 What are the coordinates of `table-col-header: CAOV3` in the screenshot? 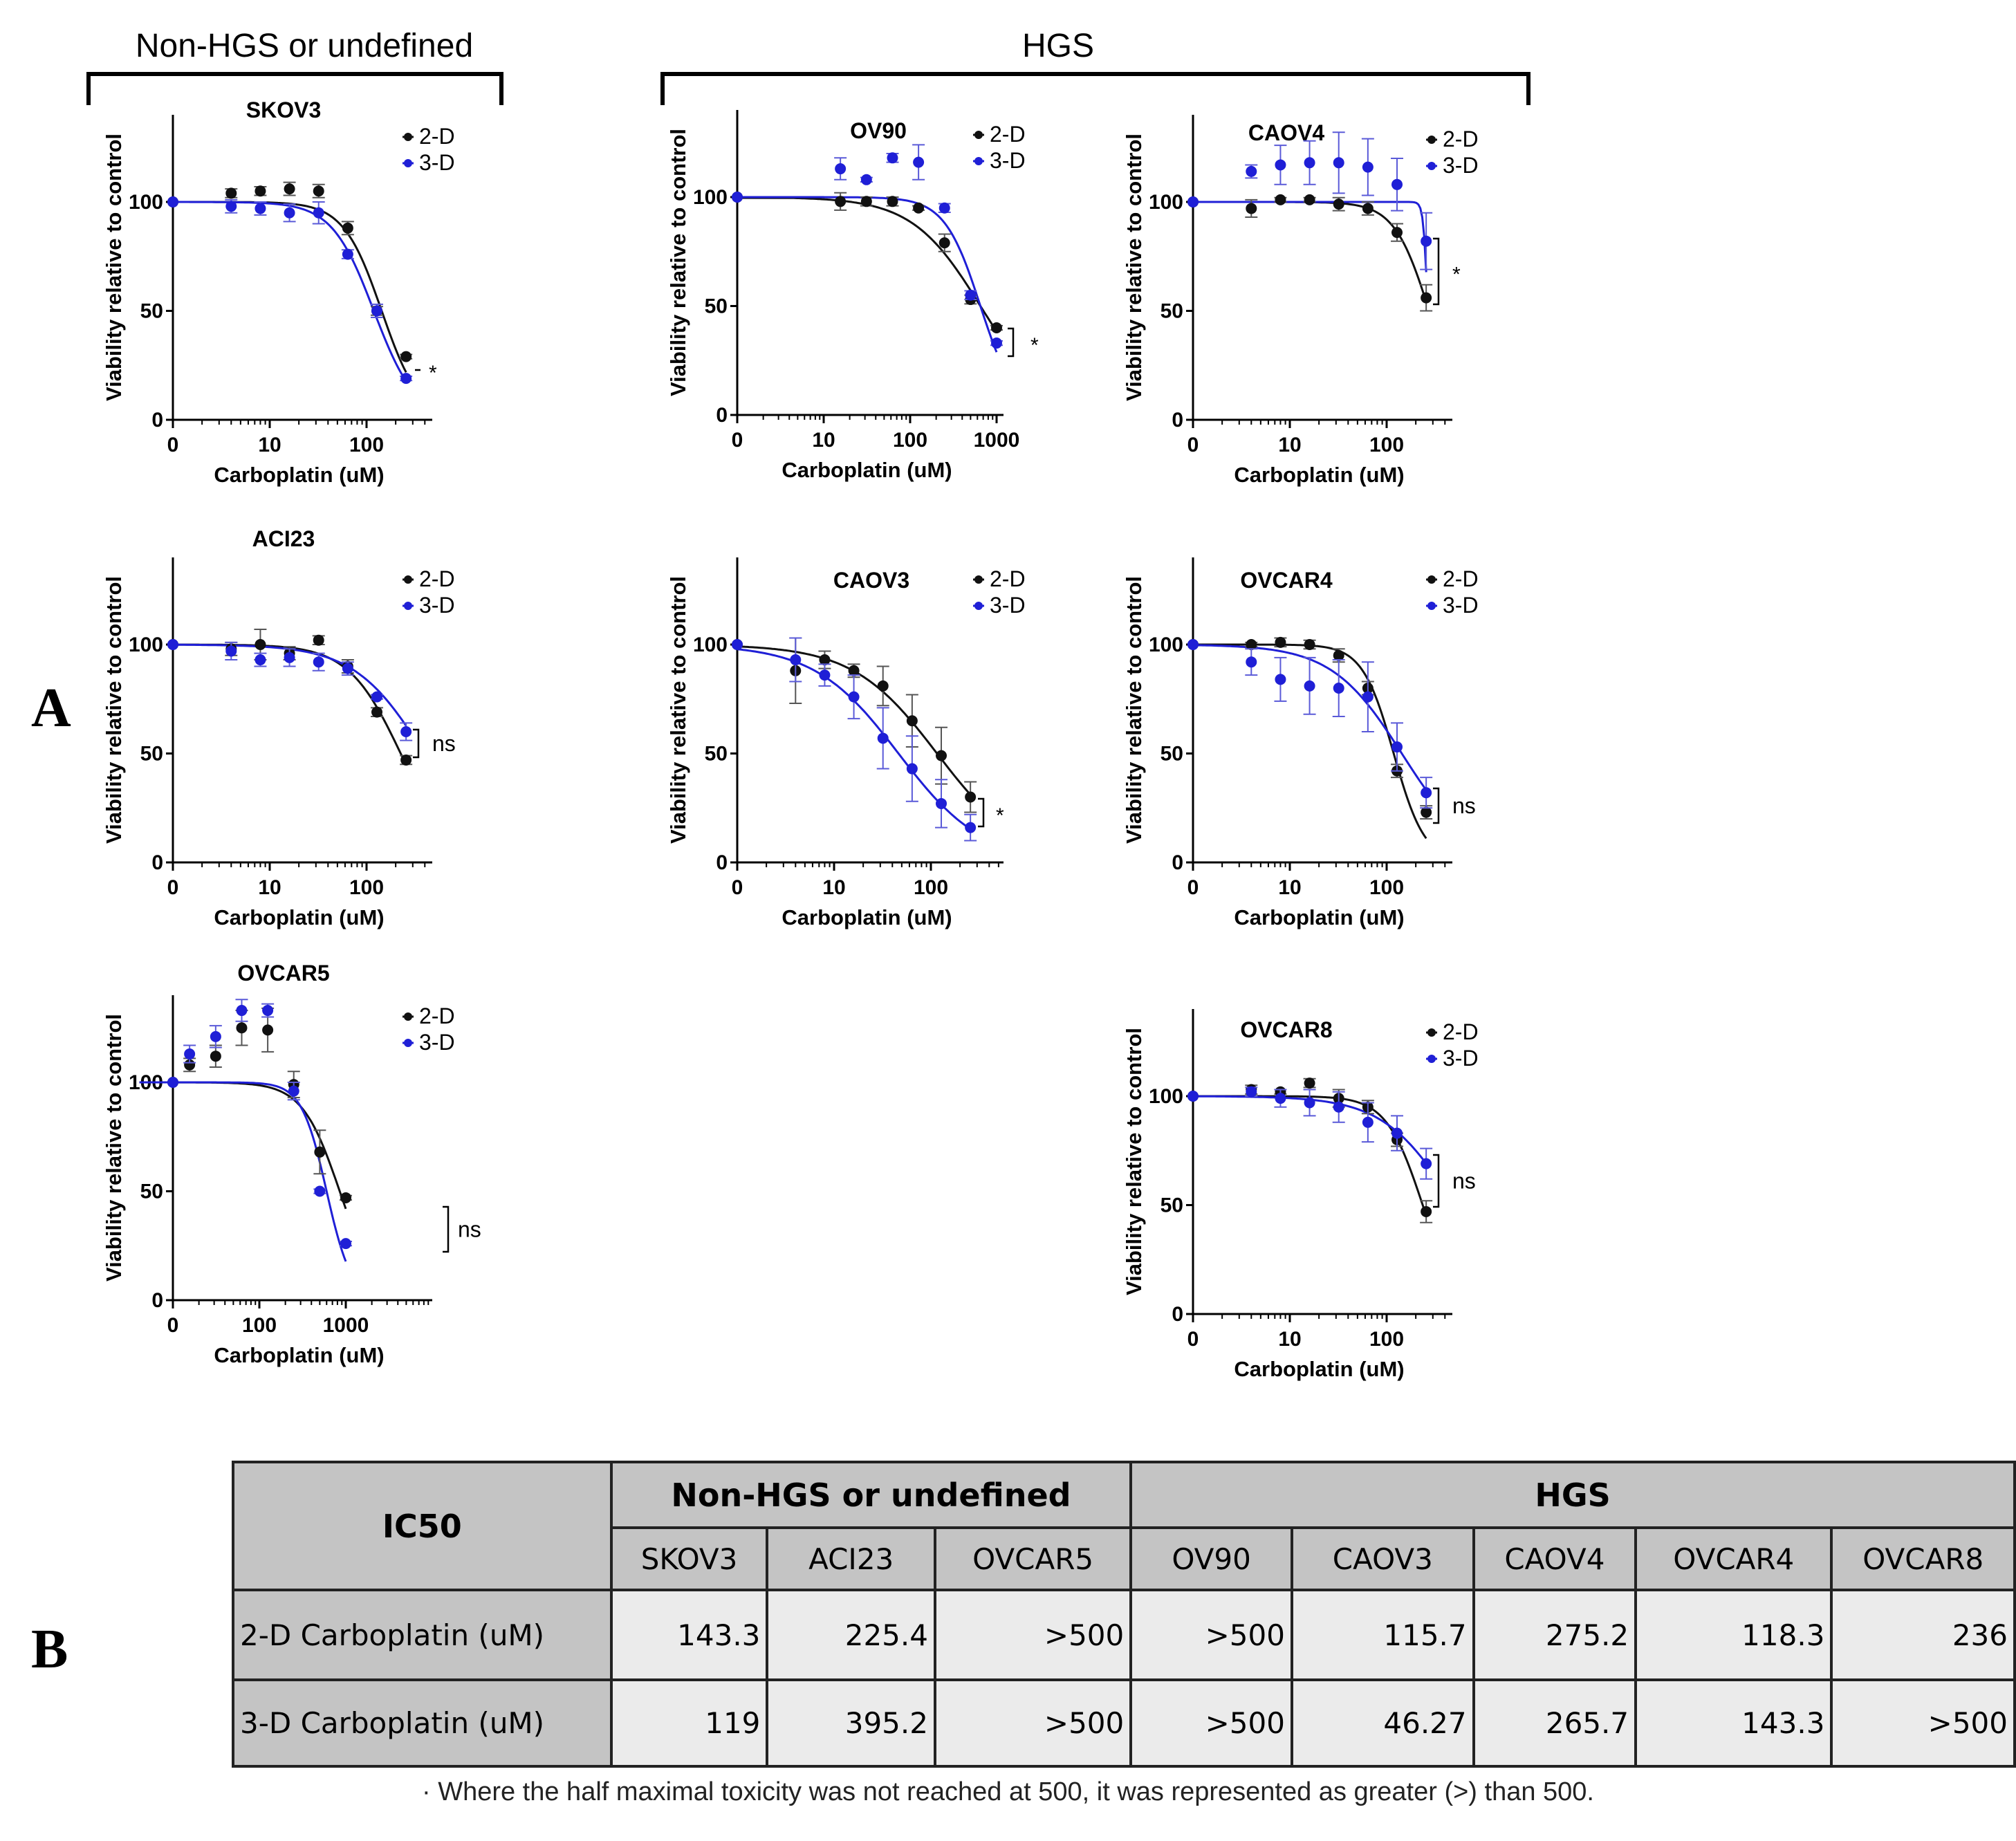 It's located at (1383, 1558).